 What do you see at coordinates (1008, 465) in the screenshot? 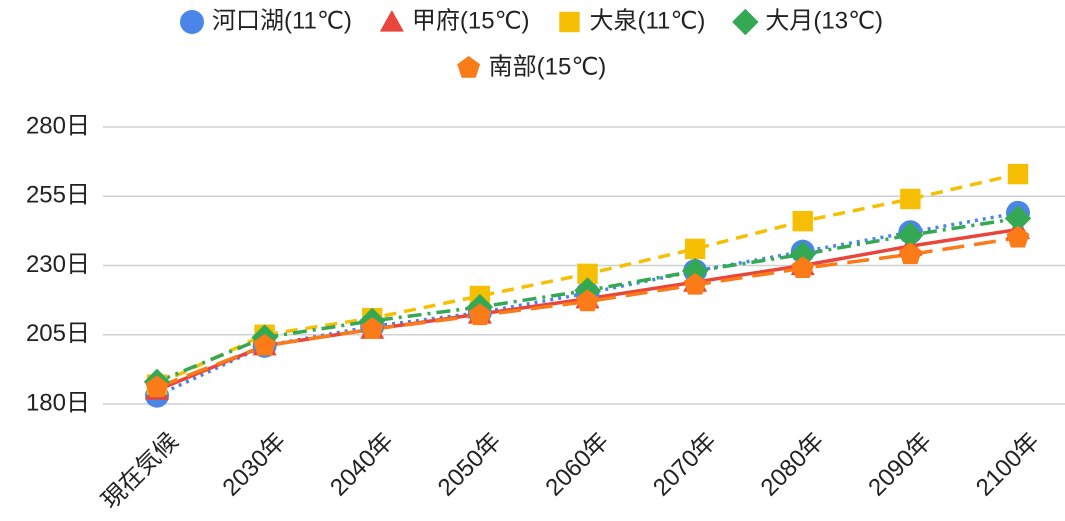
I see `x-tick-label: 2100年` at bounding box center [1008, 465].